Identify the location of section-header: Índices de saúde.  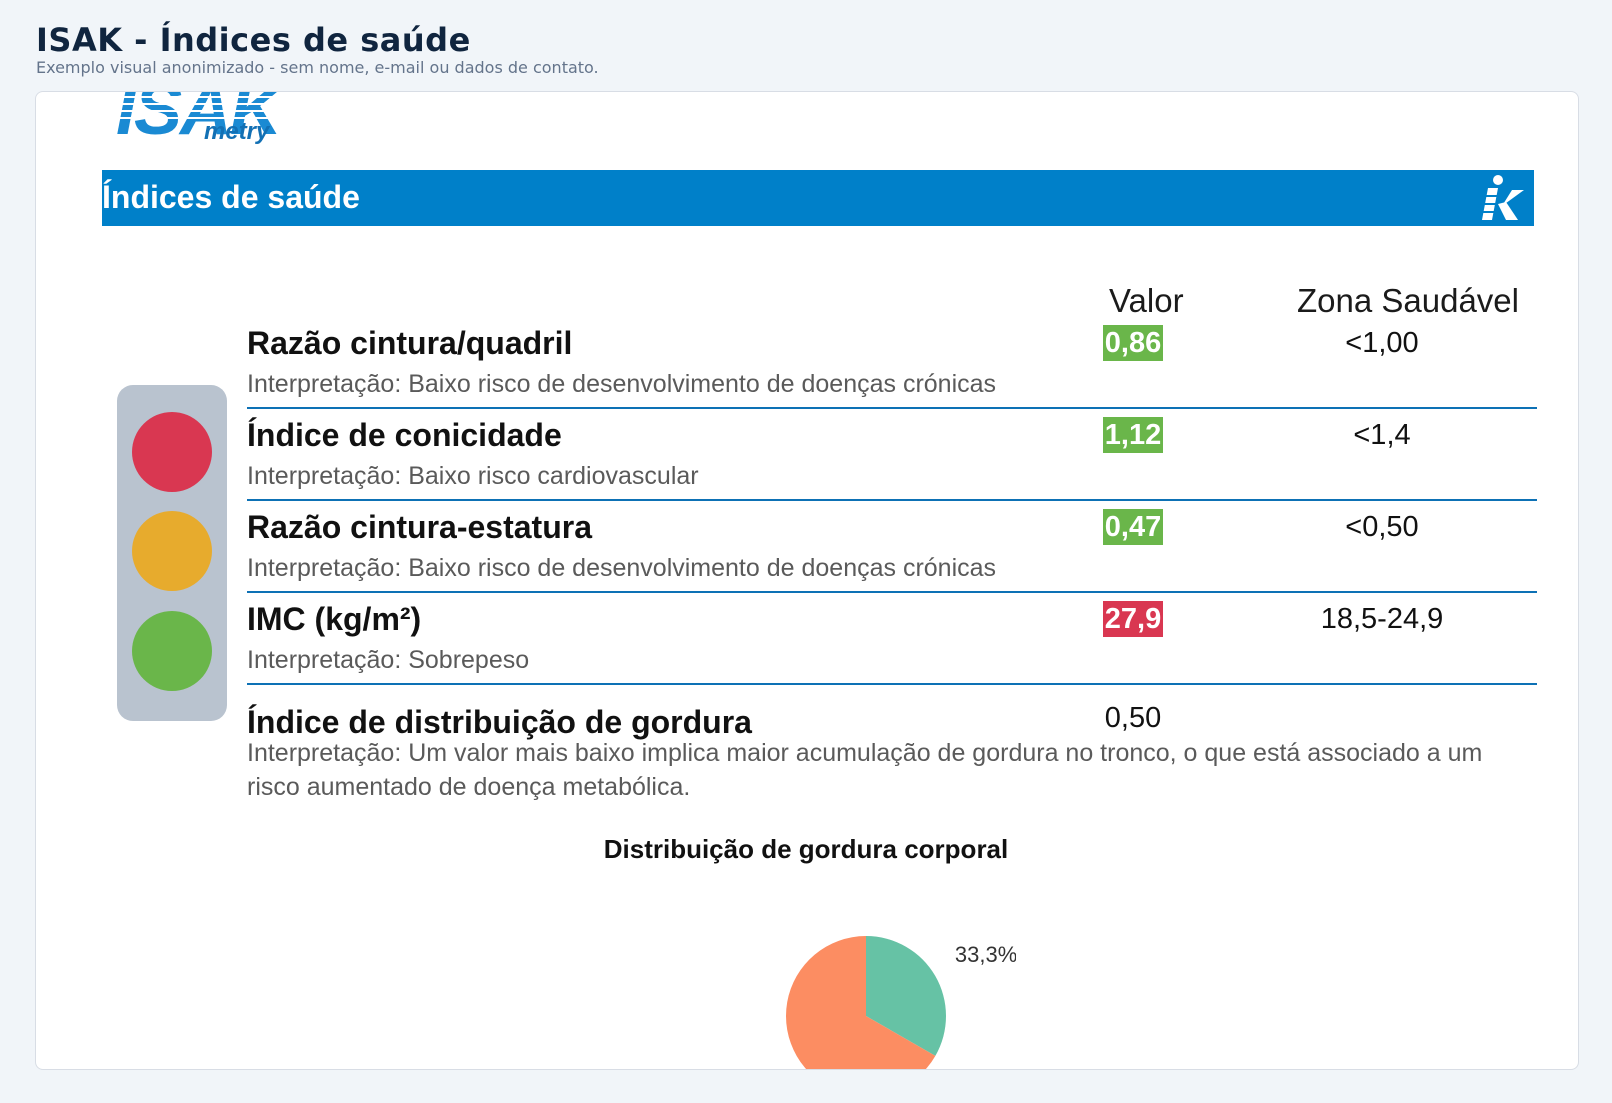
(818, 198).